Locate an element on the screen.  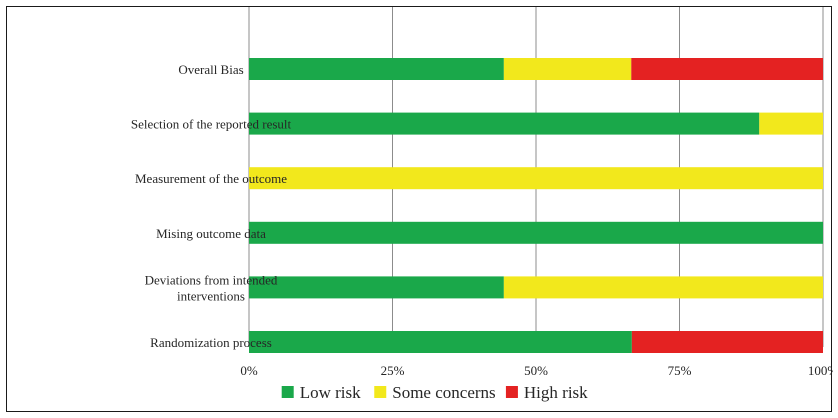
category-label: Randomization process is located at coordinates (211, 342).